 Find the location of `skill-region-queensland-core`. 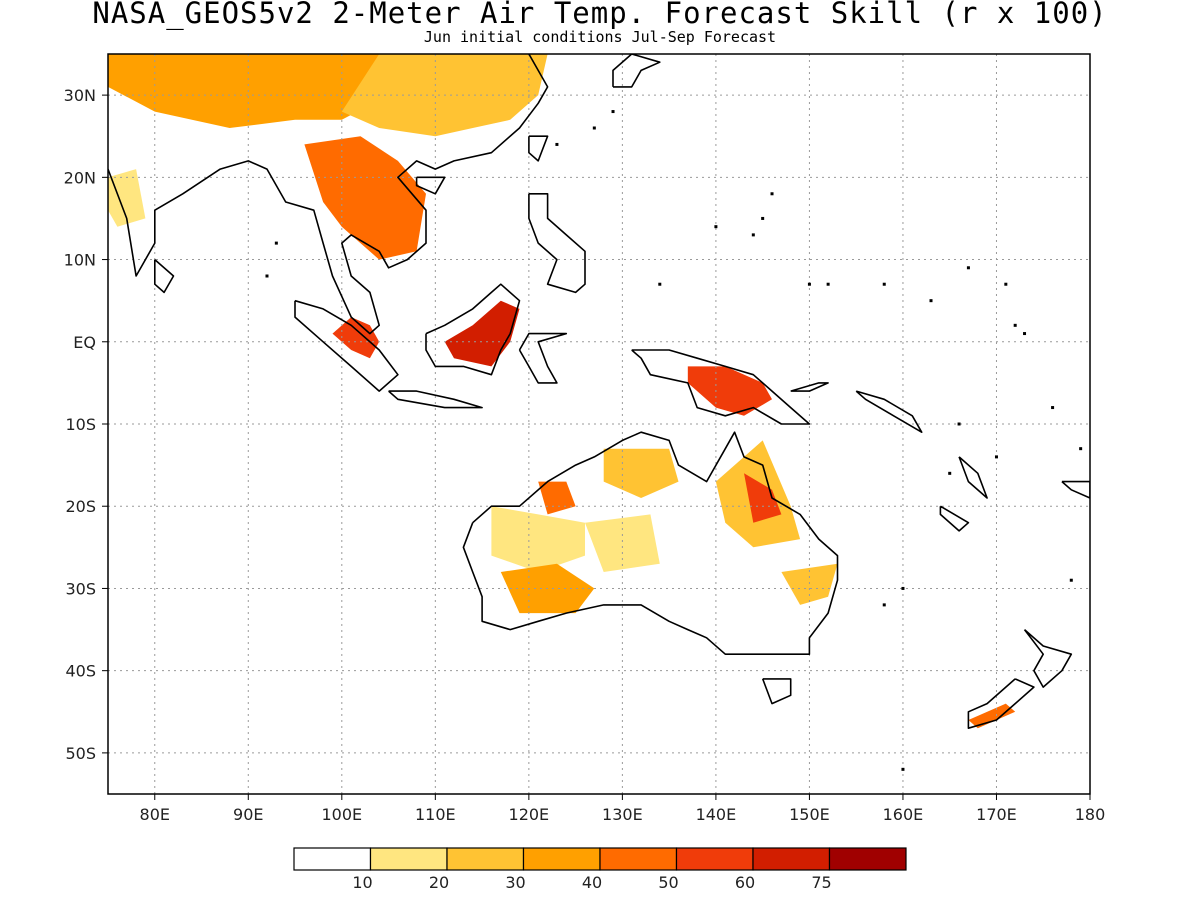

skill-region-queensland-core is located at coordinates (763, 498).